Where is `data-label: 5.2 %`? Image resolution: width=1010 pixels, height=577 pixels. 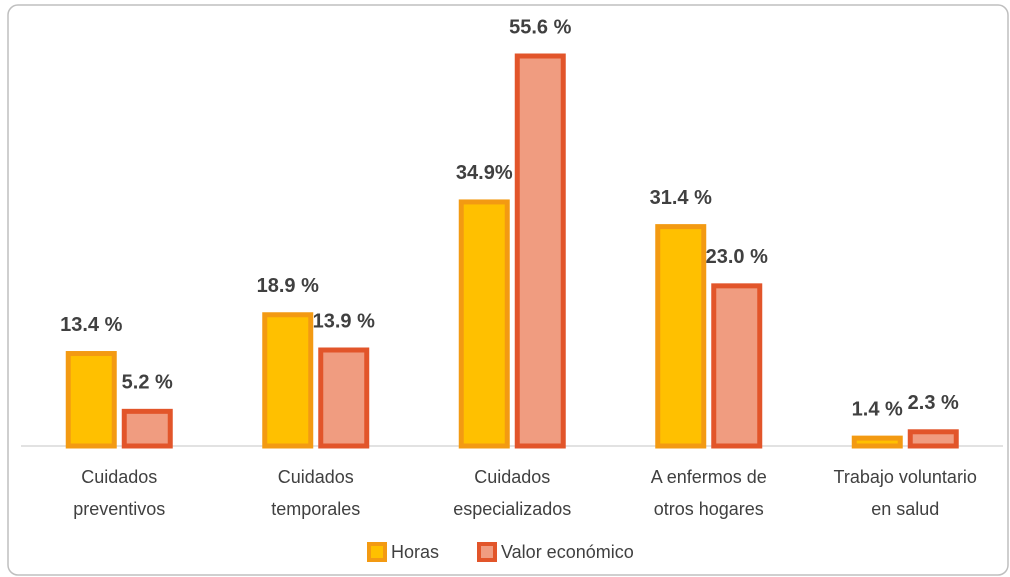 data-label: 5.2 % is located at coordinates (147, 383).